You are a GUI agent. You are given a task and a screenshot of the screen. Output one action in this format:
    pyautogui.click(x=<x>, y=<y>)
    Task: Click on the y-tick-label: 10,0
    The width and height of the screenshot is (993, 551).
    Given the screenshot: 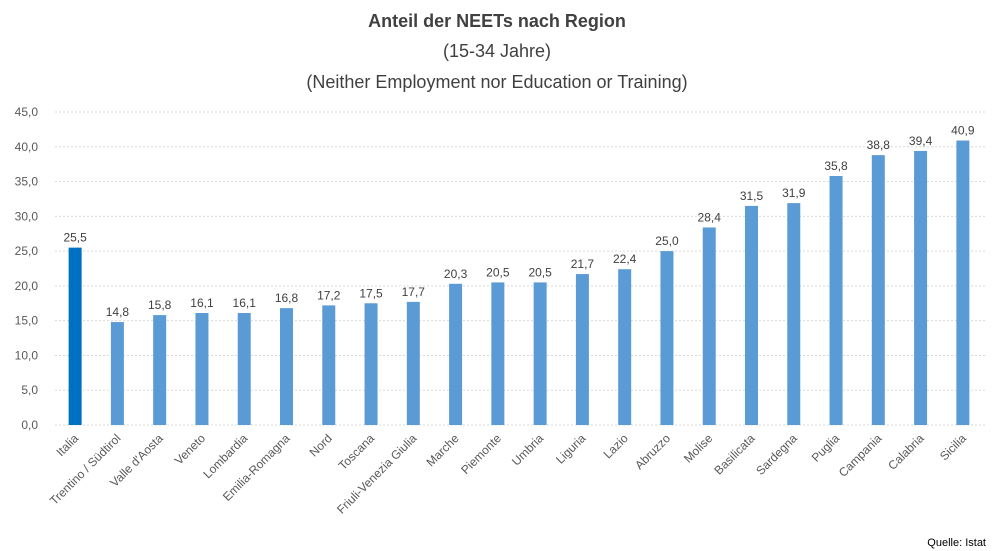 What is the action you would take?
    pyautogui.click(x=27, y=355)
    